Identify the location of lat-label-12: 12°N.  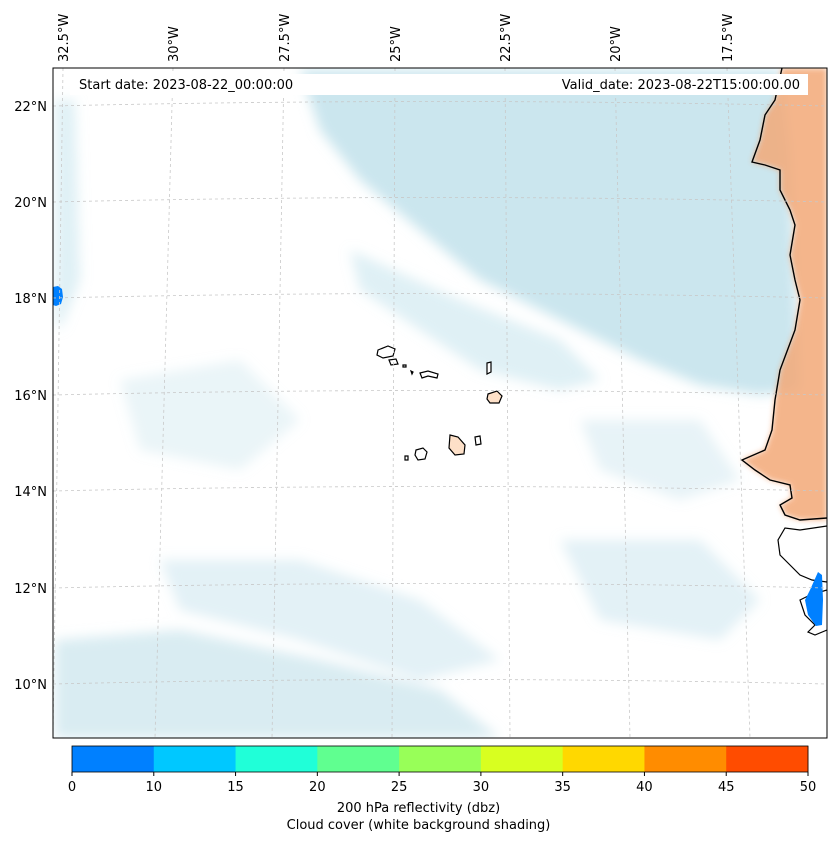
(30, 589).